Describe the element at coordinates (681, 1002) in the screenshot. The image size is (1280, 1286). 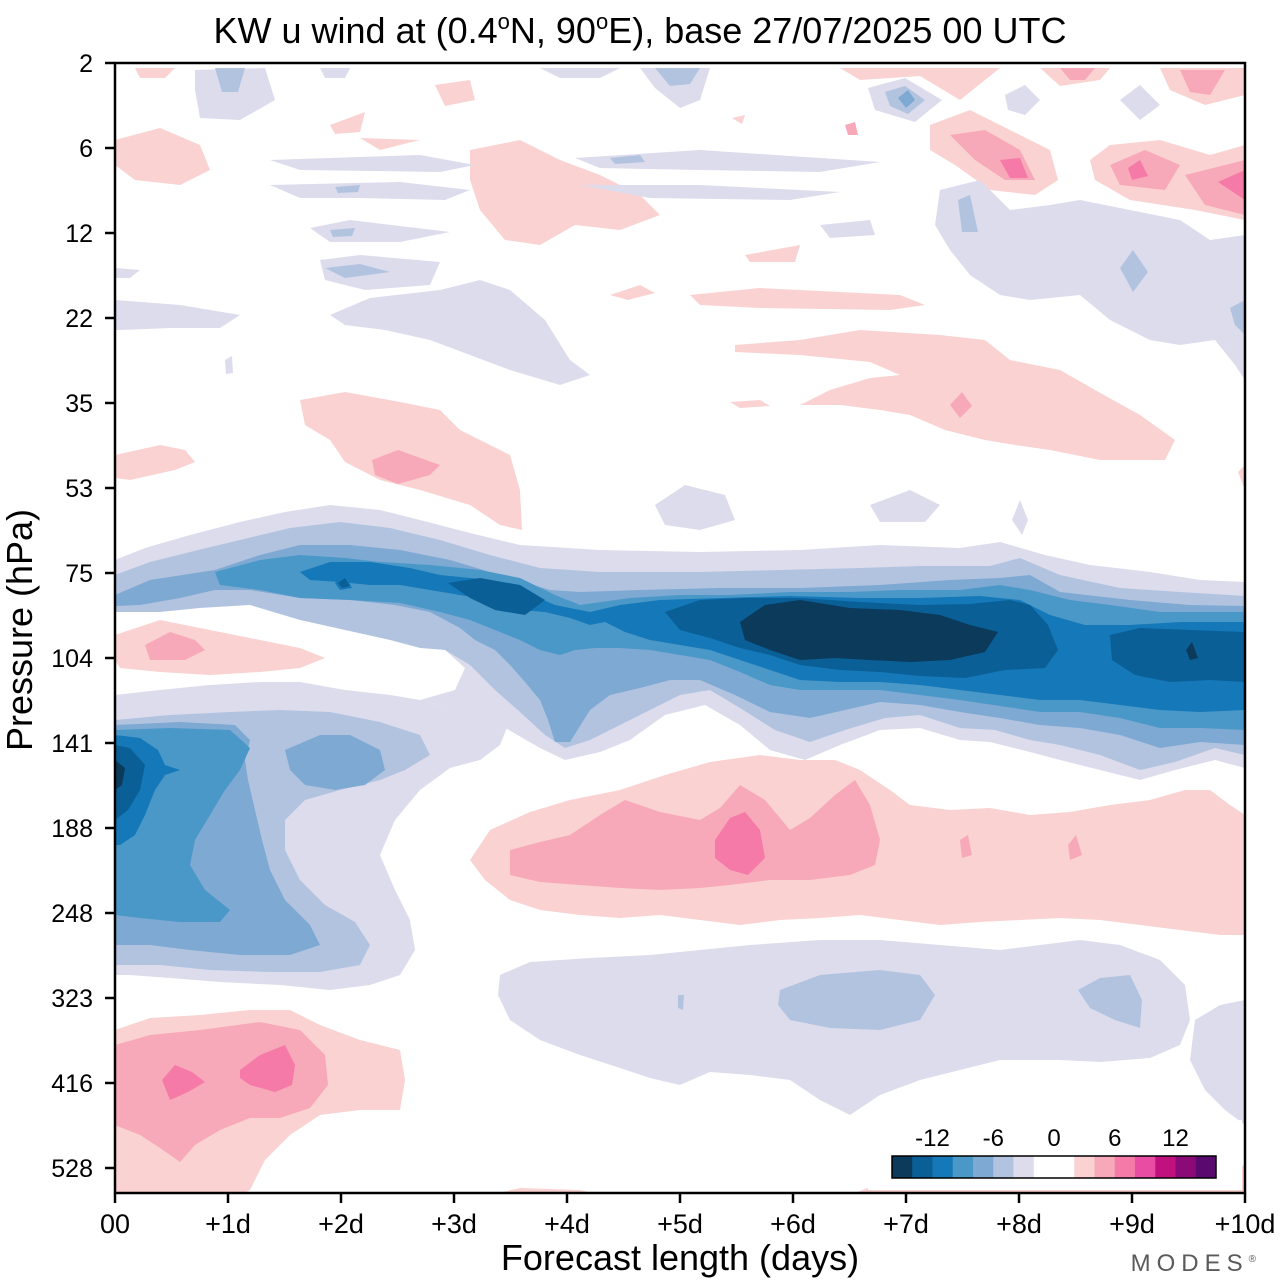
I see `contour-lightblue-323-dot` at that location.